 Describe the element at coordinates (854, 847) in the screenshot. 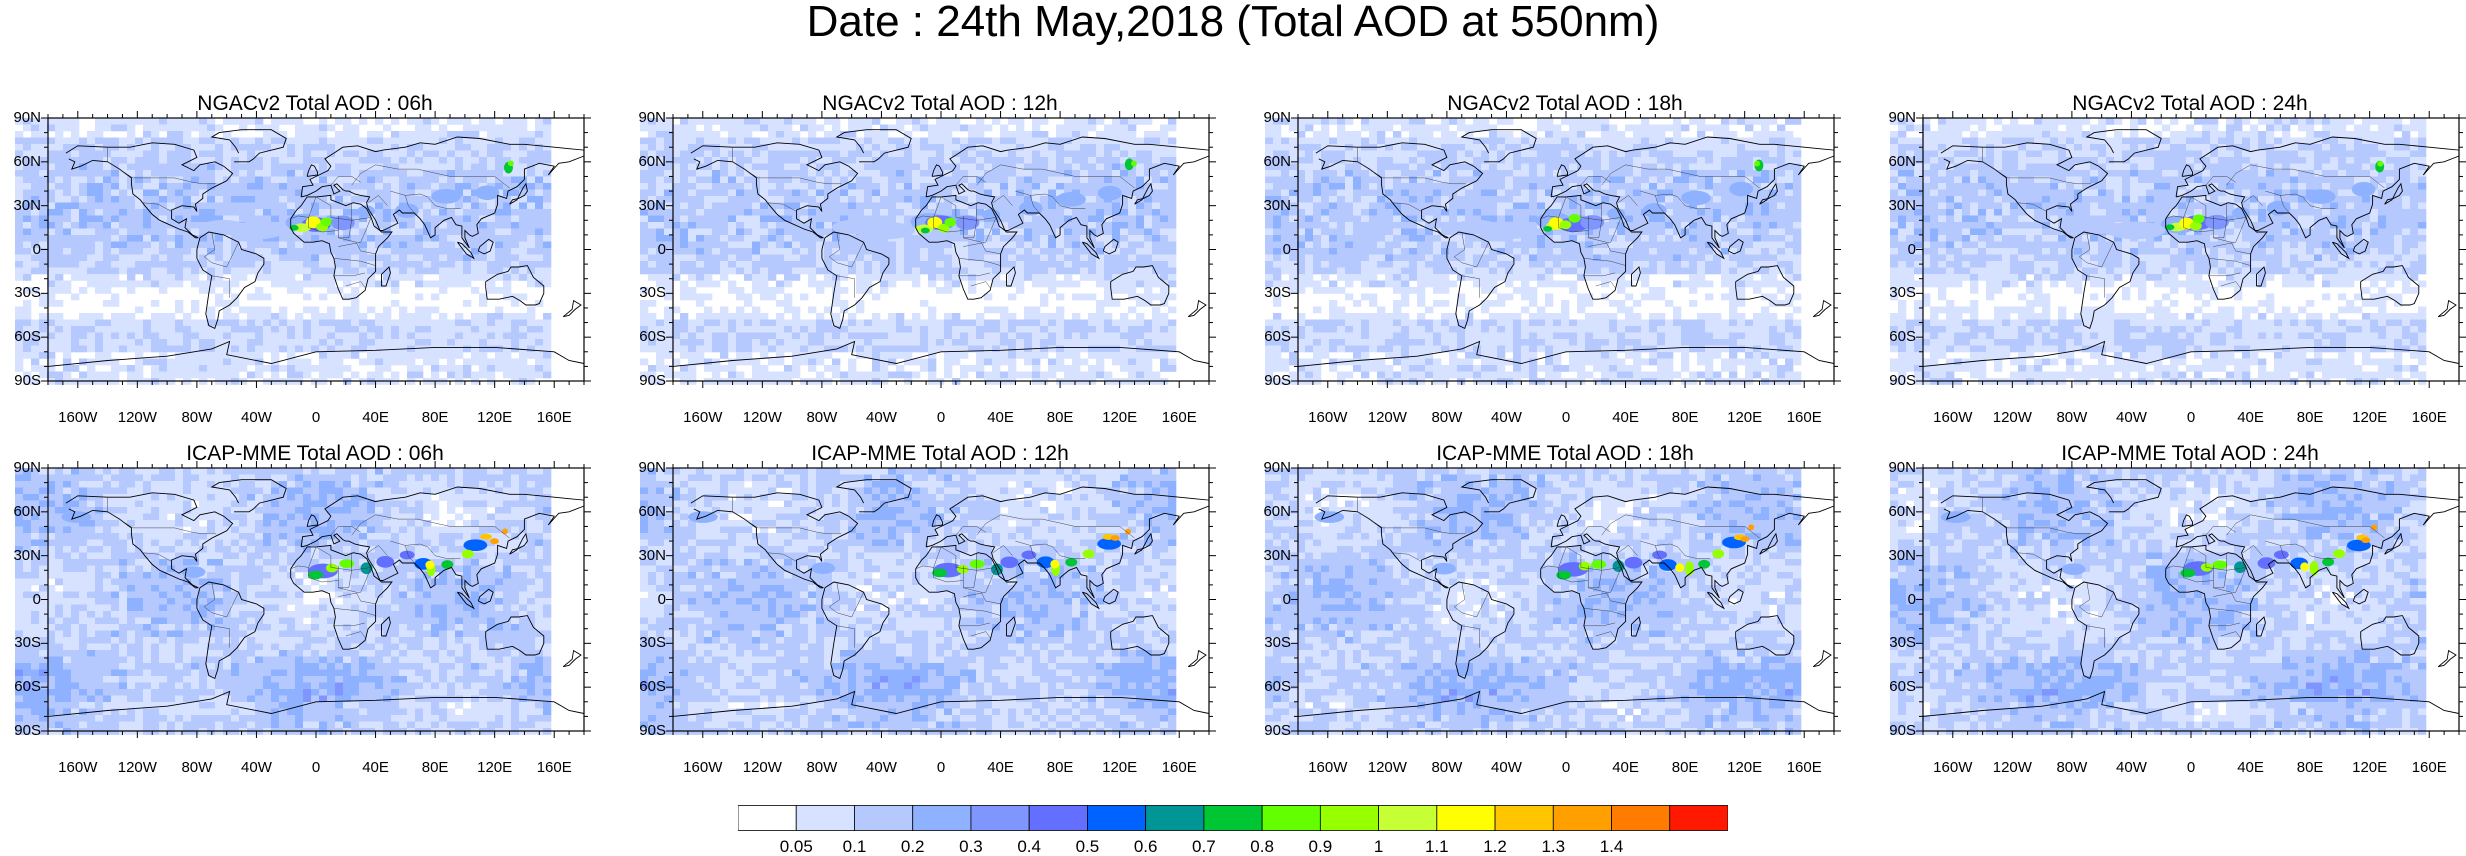

I see `colorbar-level-label: 0.1` at that location.